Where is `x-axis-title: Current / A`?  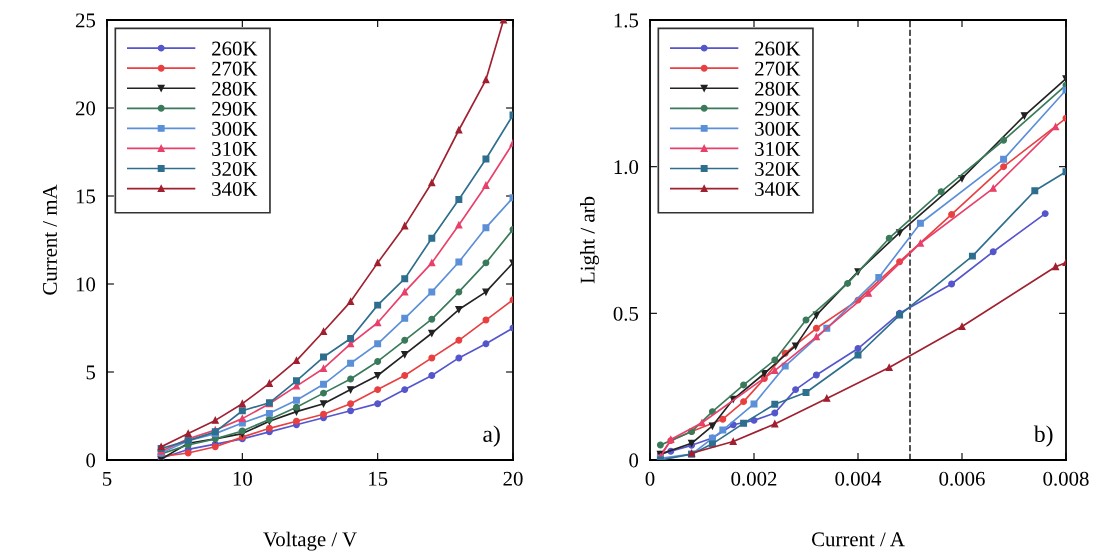
x-axis-title: Current / A is located at coordinates (858, 539).